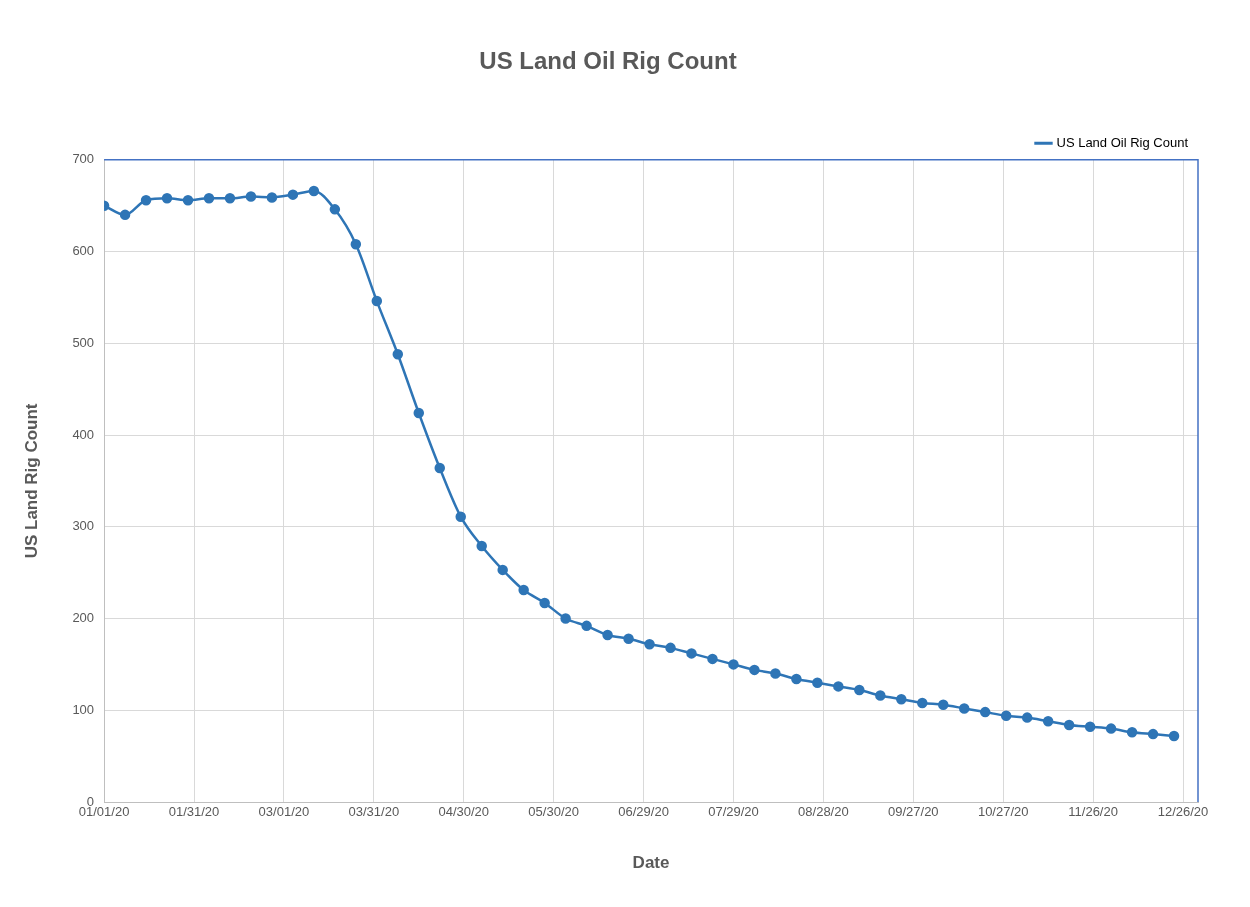 The image size is (1250, 907). Describe the element at coordinates (83, 251) in the screenshot. I see `y-tick-label: 600` at that location.